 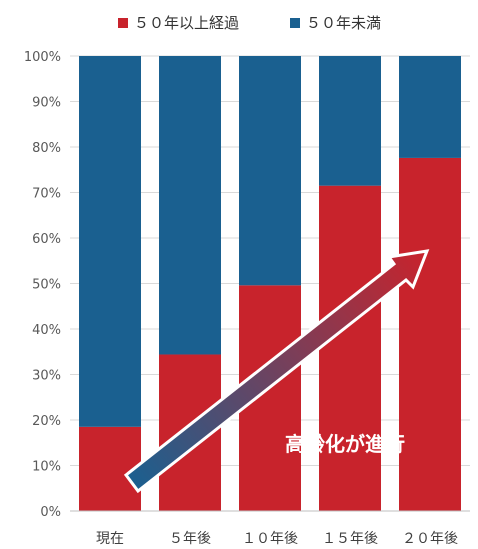 I want to click on legend-label-over-50: ５０年以上経過, so click(x=187, y=23).